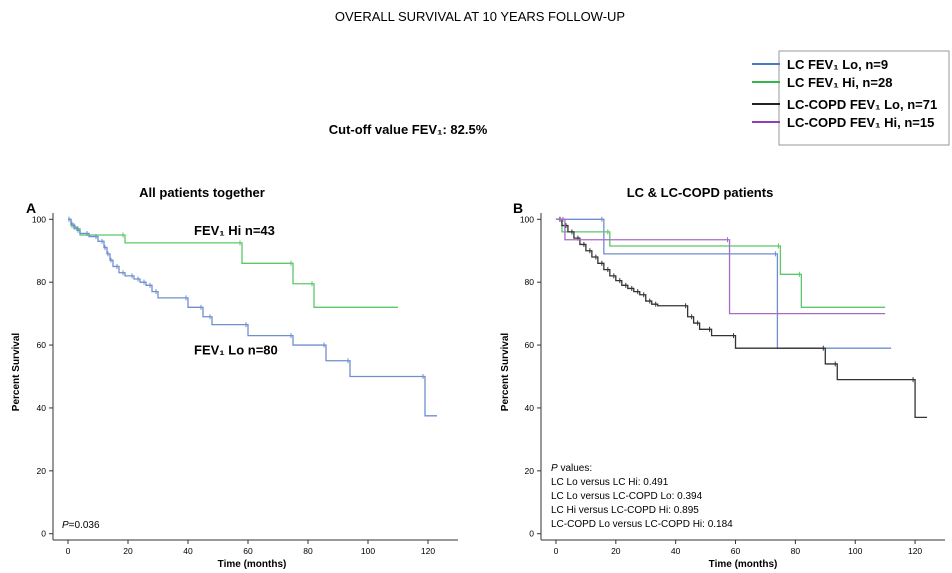 Image resolution: width=952 pixels, height=573 pixels. What do you see at coordinates (837, 64) in the screenshot?
I see `legend-label-lc-lo: LC FEV₁ Lo, n=9` at bounding box center [837, 64].